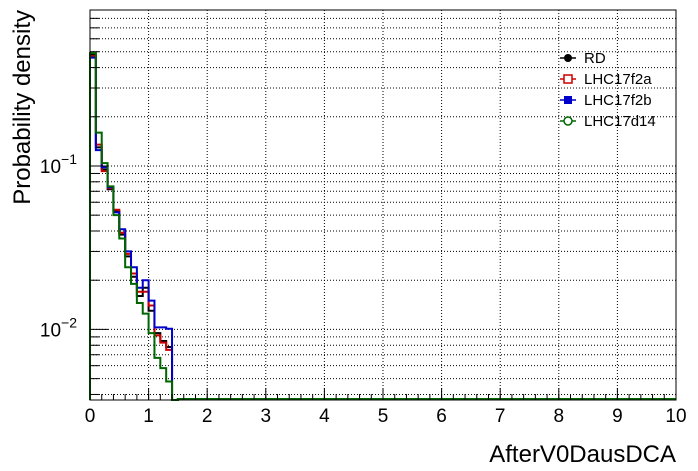 Image resolution: width=698 pixels, height=471 pixels. What do you see at coordinates (266, 416) in the screenshot?
I see `x-tick-label: 3` at bounding box center [266, 416].